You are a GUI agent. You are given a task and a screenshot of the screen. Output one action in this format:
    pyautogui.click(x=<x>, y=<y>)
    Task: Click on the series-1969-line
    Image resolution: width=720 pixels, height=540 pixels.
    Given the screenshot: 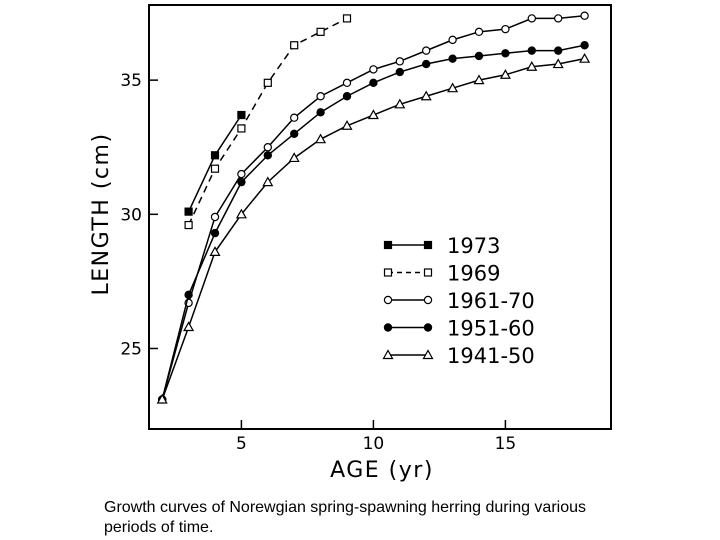 What is the action you would take?
    pyautogui.click(x=267, y=121)
    